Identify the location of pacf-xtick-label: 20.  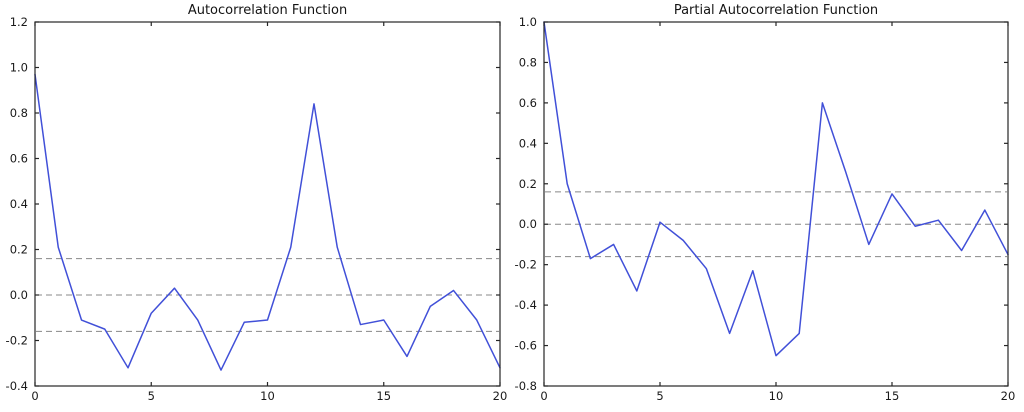
(1008, 396).